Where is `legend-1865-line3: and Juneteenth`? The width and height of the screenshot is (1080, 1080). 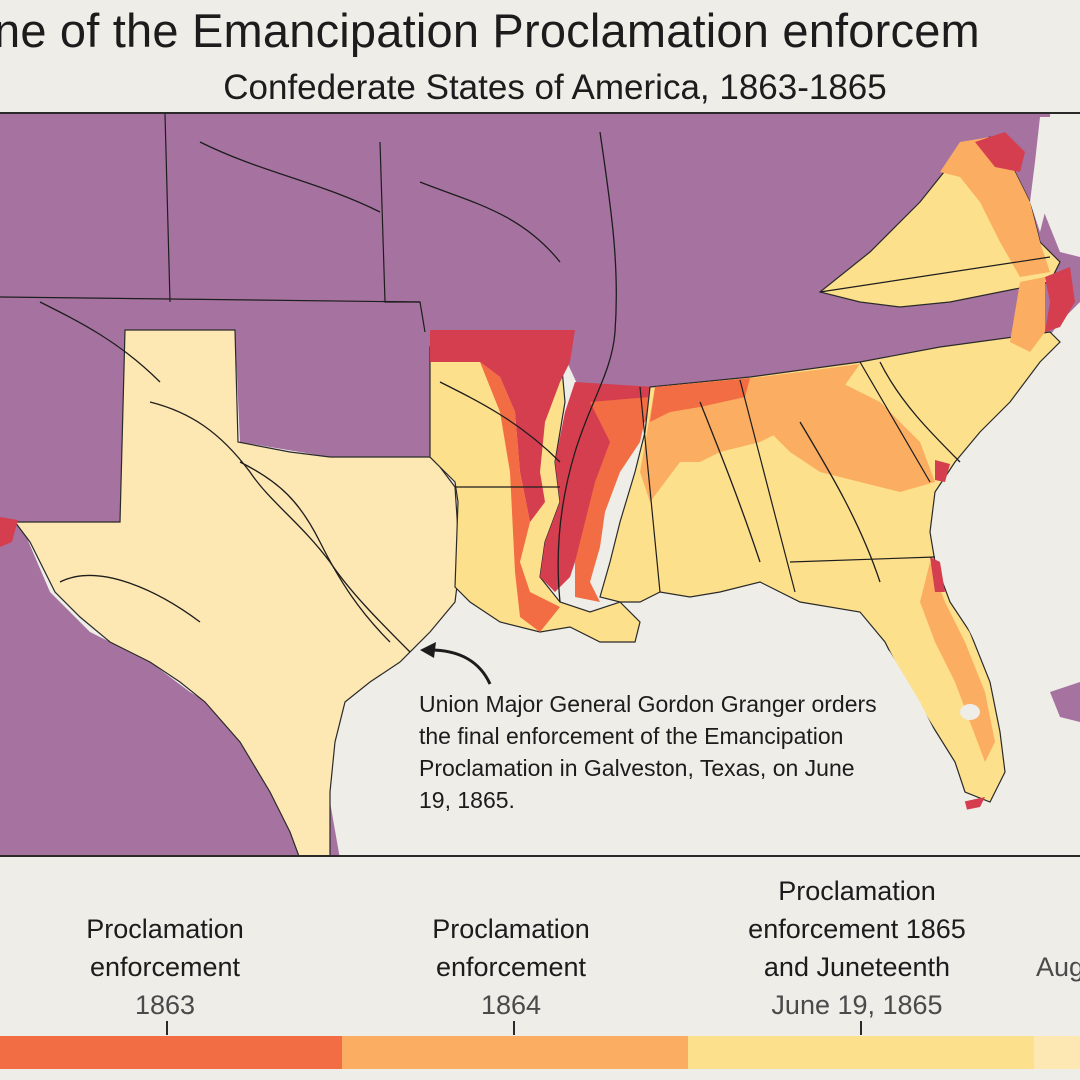
legend-1865-line3: and Juneteenth is located at coordinates (857, 967).